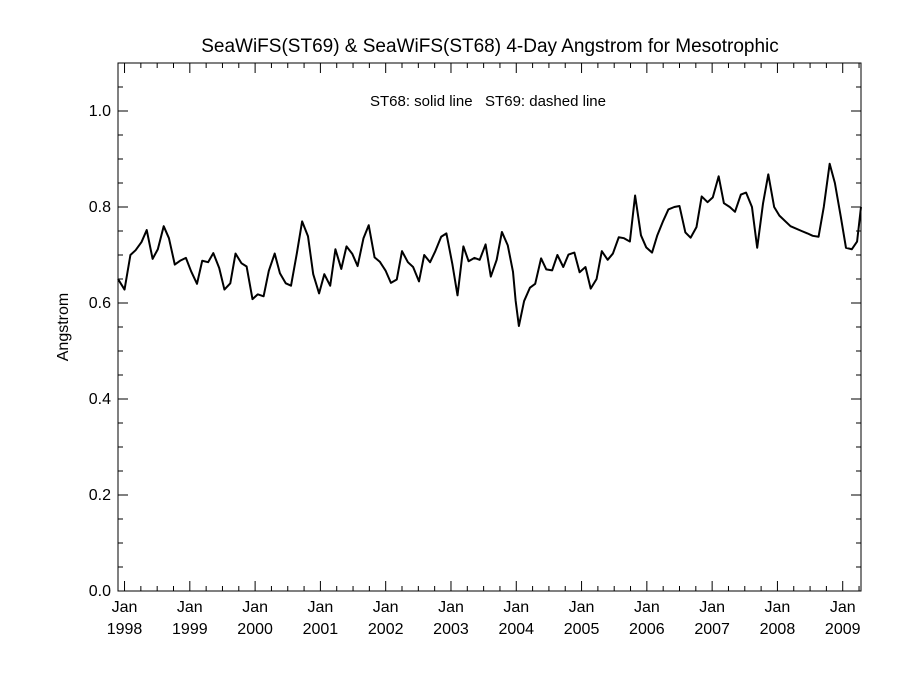 The image size is (900, 675). What do you see at coordinates (125, 629) in the screenshot?
I see `x-tick-label-year: 1998` at bounding box center [125, 629].